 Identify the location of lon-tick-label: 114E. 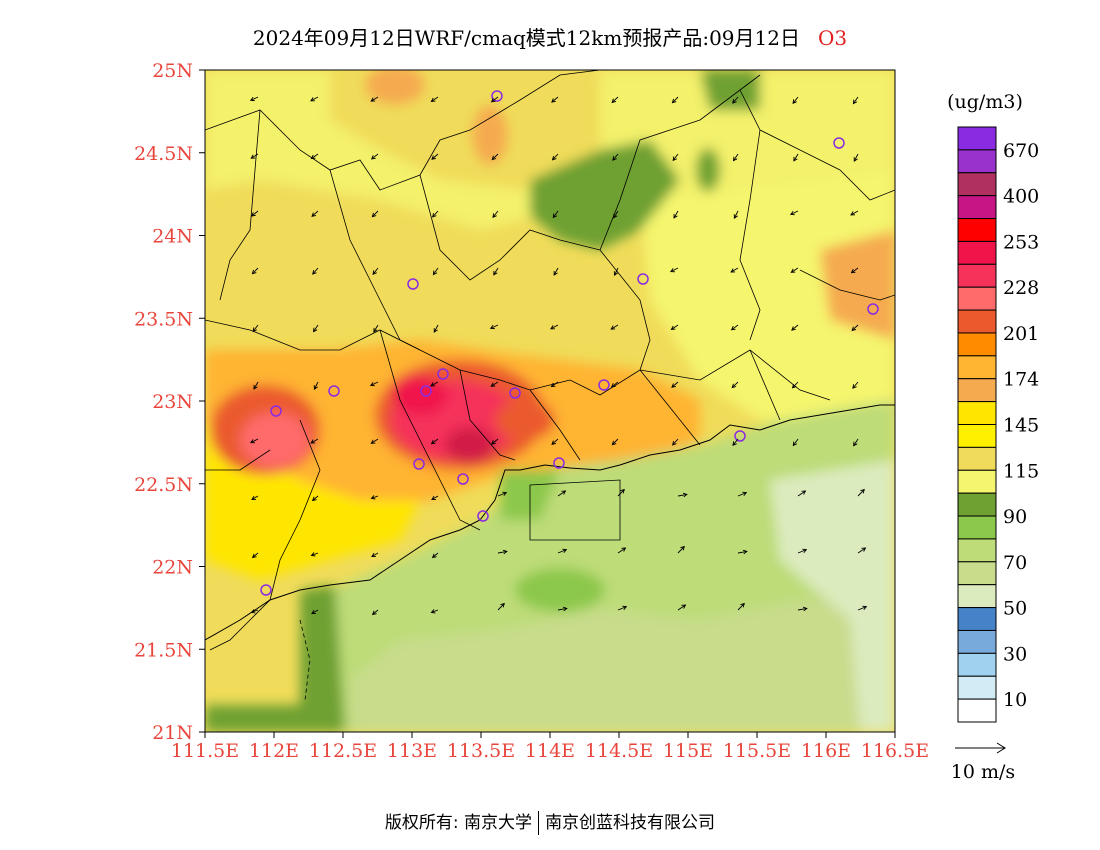
(550, 751).